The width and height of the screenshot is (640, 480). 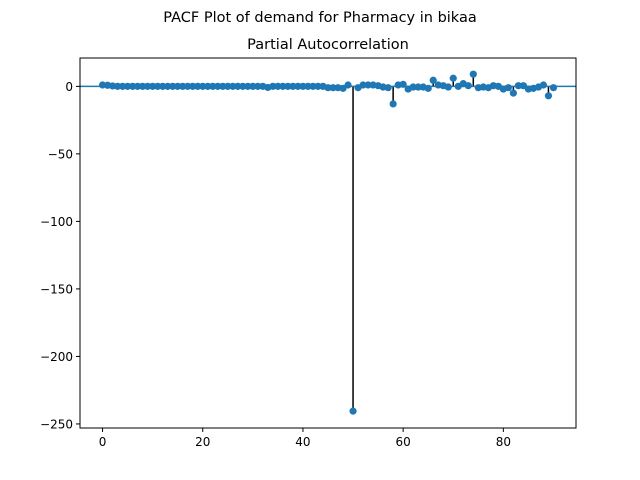 I want to click on y-tick-label: 0, so click(x=69, y=87).